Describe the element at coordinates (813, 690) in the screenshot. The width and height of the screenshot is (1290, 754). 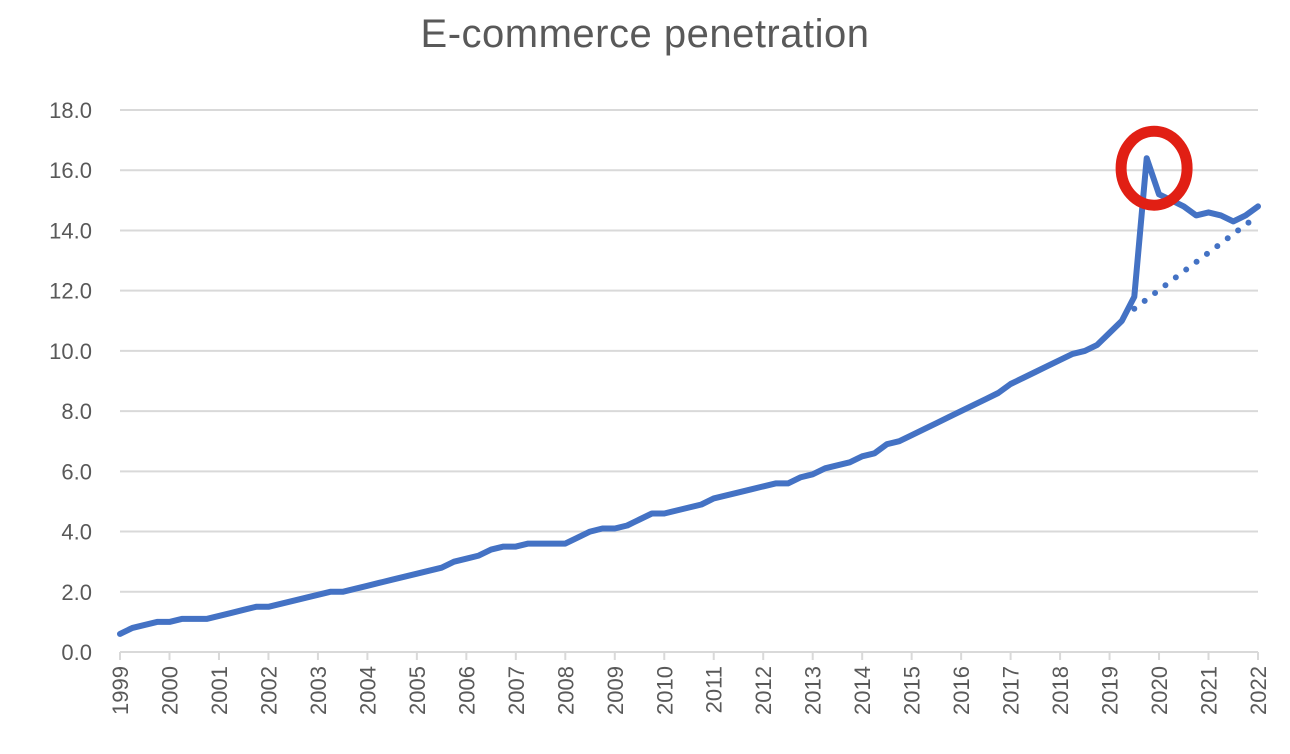
I see `x-tick-label: 2013` at that location.